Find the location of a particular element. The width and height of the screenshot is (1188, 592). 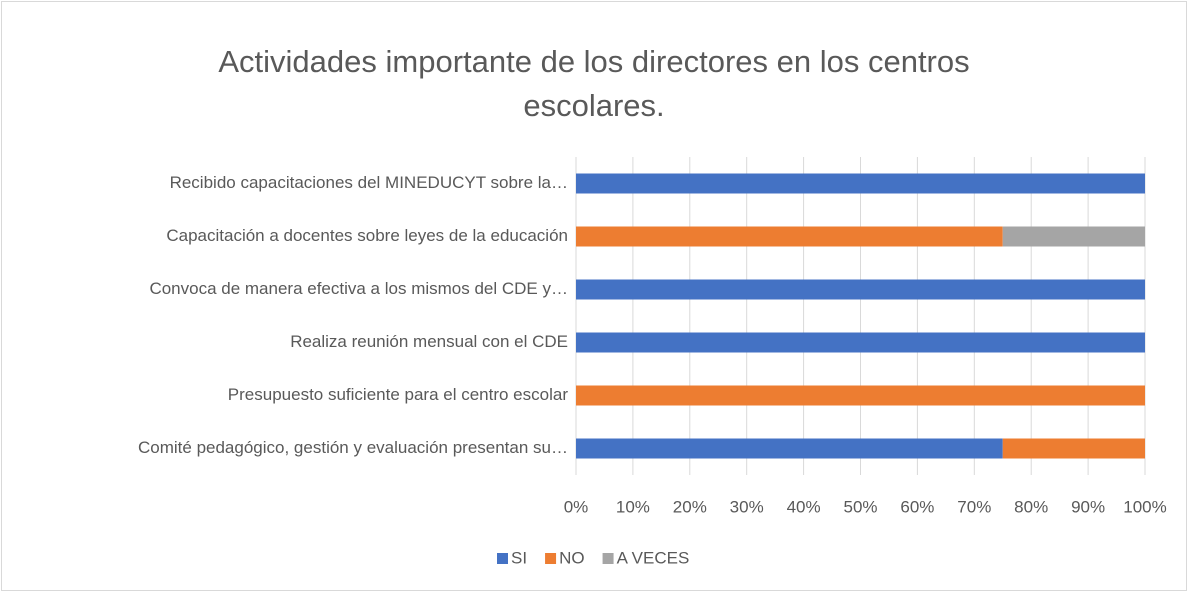

x-tick-label: 30% is located at coordinates (747, 506).